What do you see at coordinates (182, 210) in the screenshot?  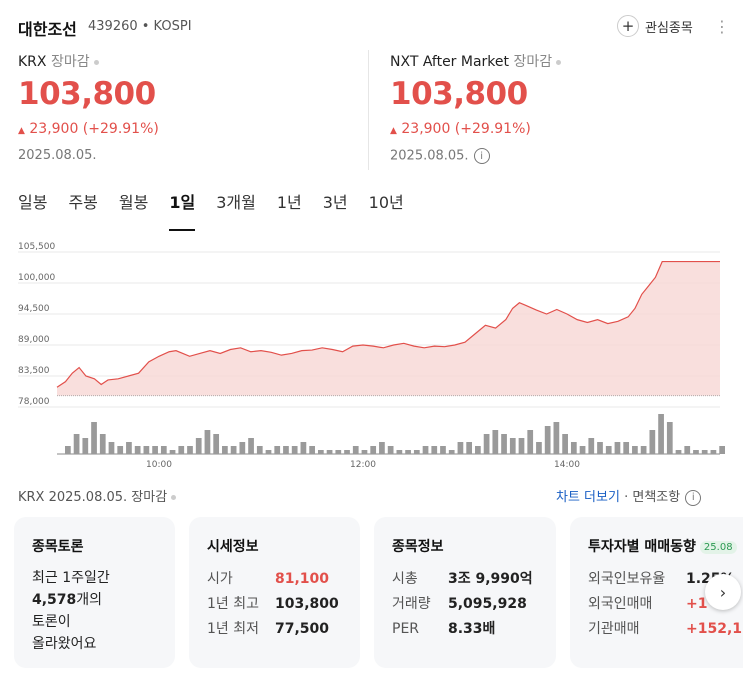 I see `tab-period: 1일` at bounding box center [182, 210].